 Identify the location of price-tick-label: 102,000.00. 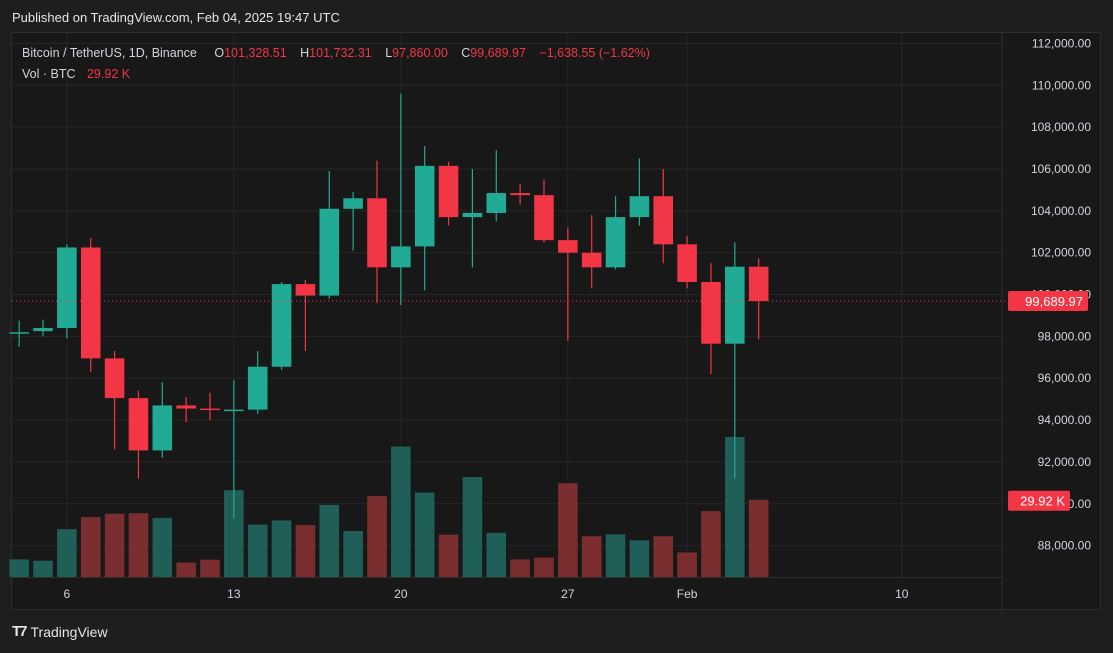
(1061, 253).